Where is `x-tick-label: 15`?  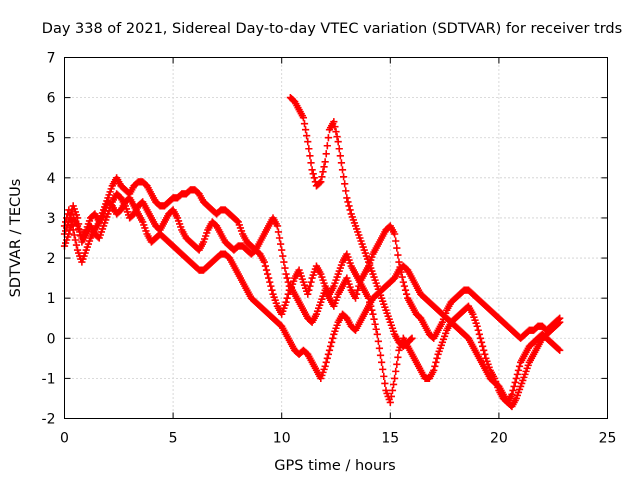 x-tick-label: 15 is located at coordinates (390, 439).